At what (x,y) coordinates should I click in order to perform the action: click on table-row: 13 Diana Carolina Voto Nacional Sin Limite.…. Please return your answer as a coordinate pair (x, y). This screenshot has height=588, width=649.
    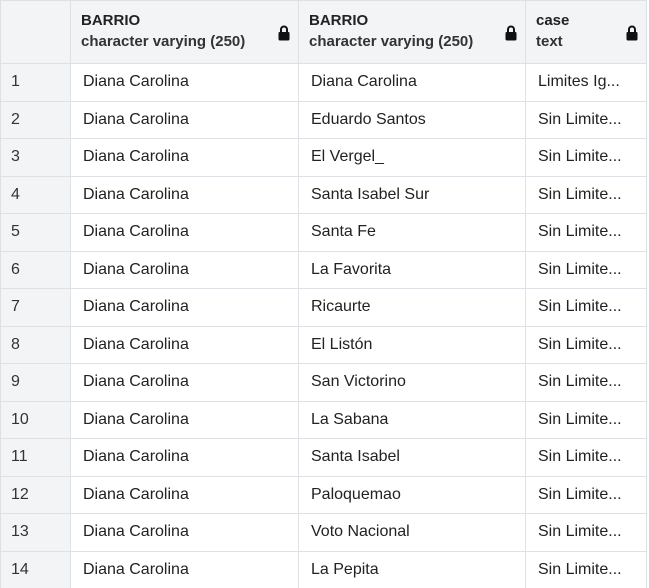
    Looking at the image, I should click on (323, 532).